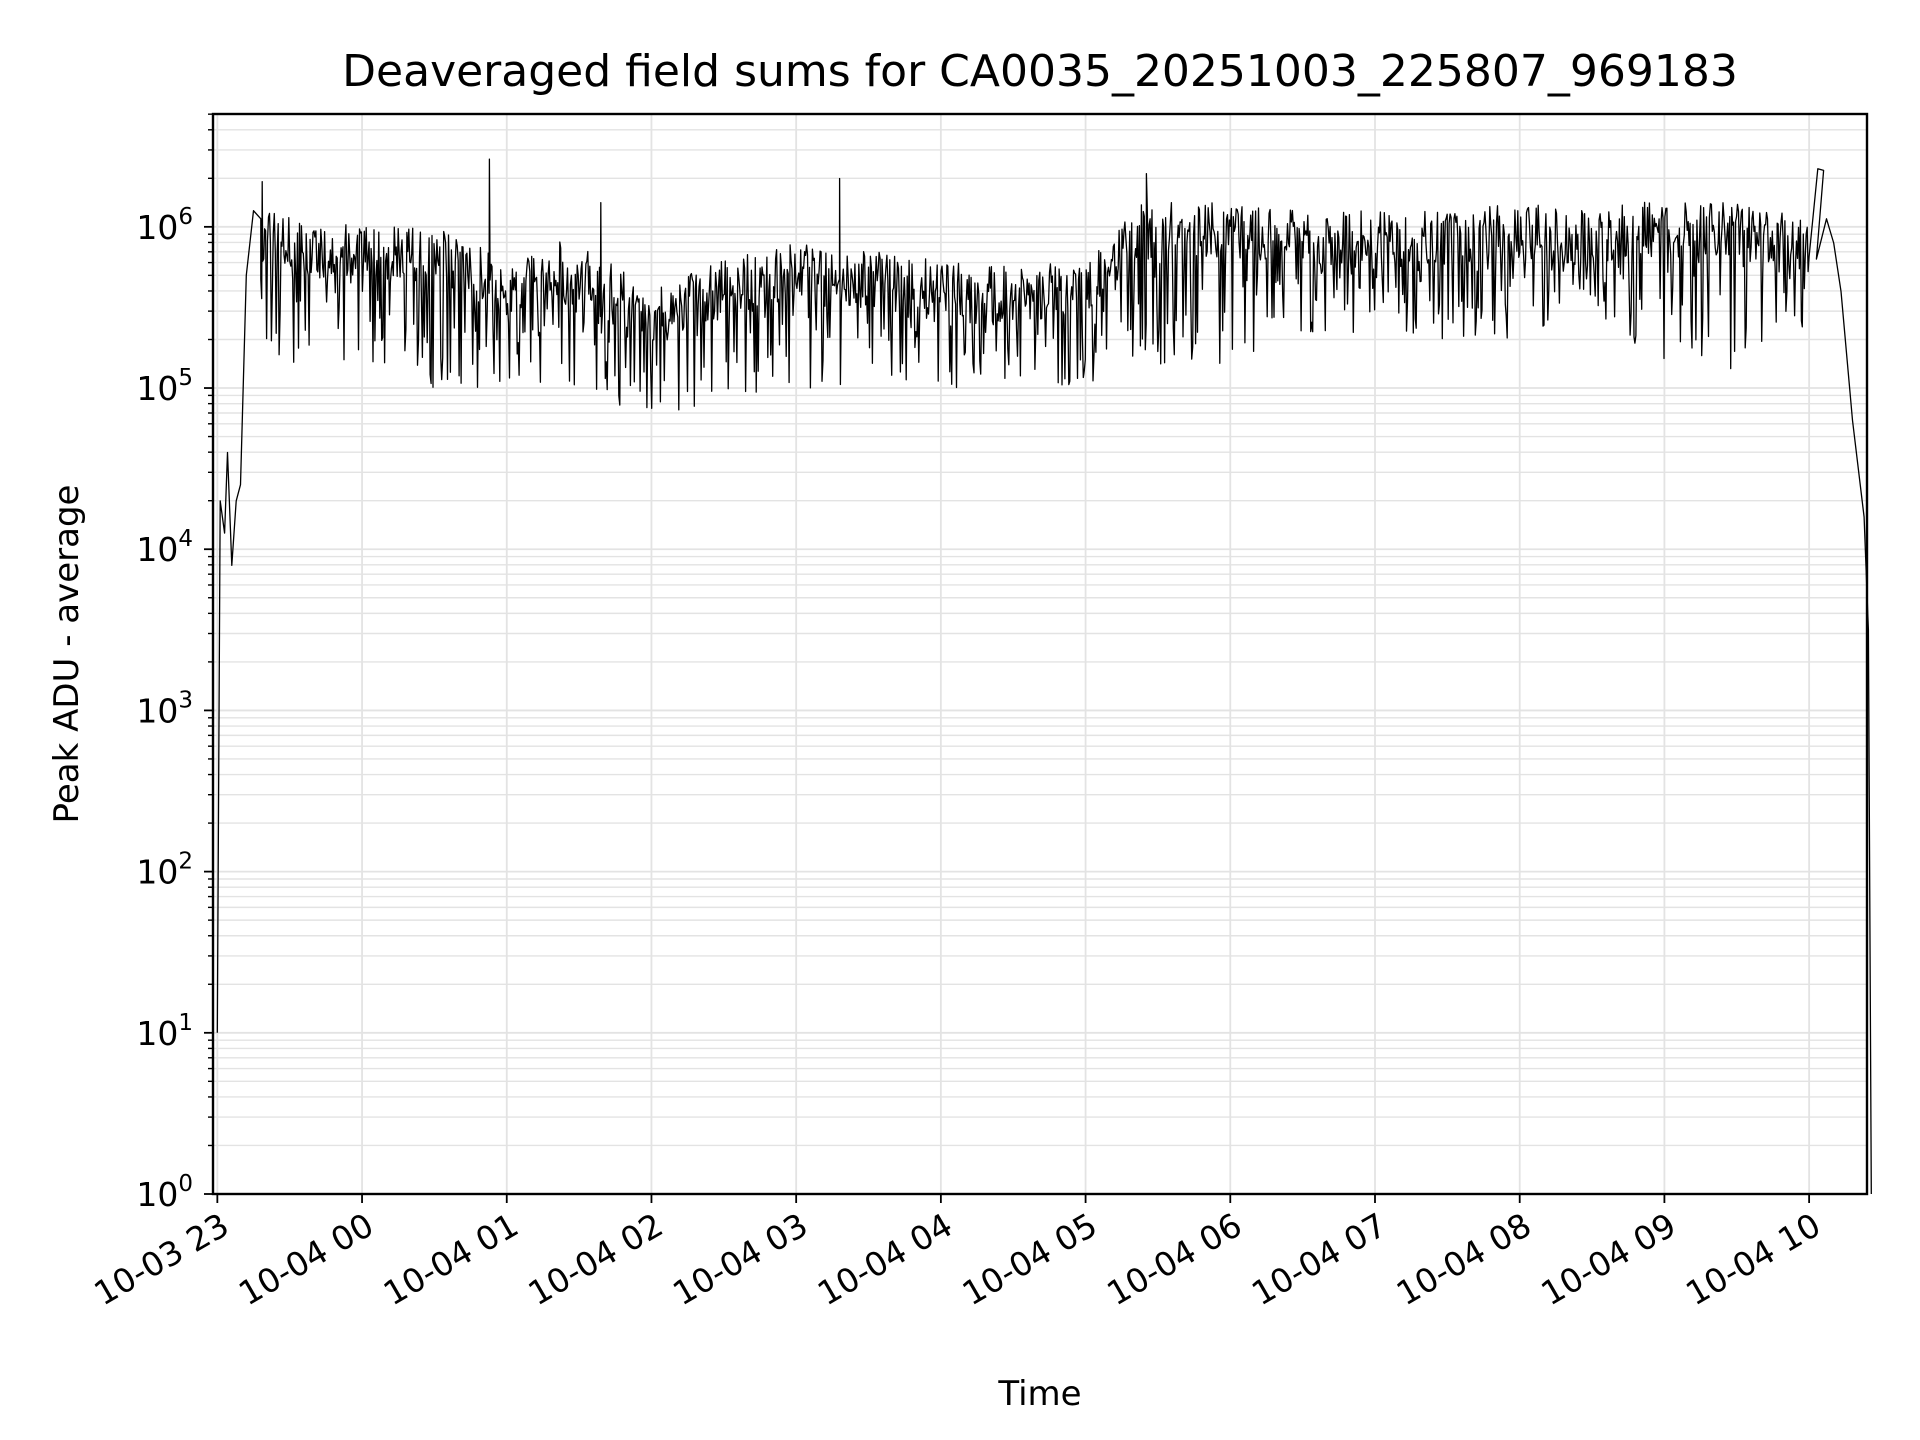 This screenshot has height=1440, width=1920. I want to click on y-axis-label: Peak ADU - average, so click(67, 654).